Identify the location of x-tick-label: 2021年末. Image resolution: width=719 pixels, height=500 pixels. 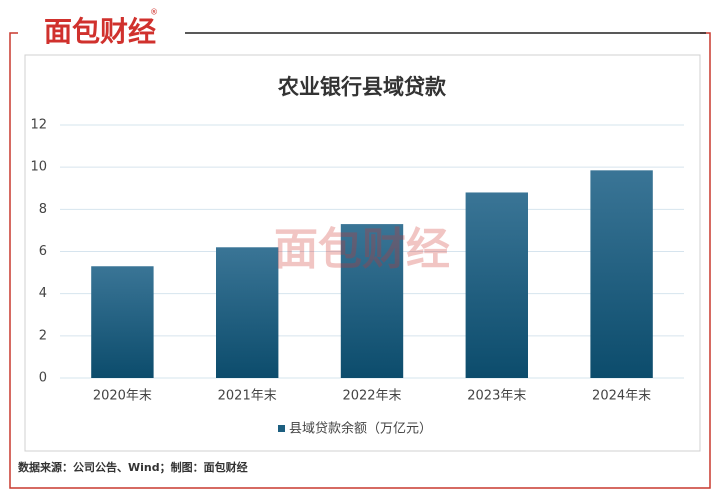
(247, 396).